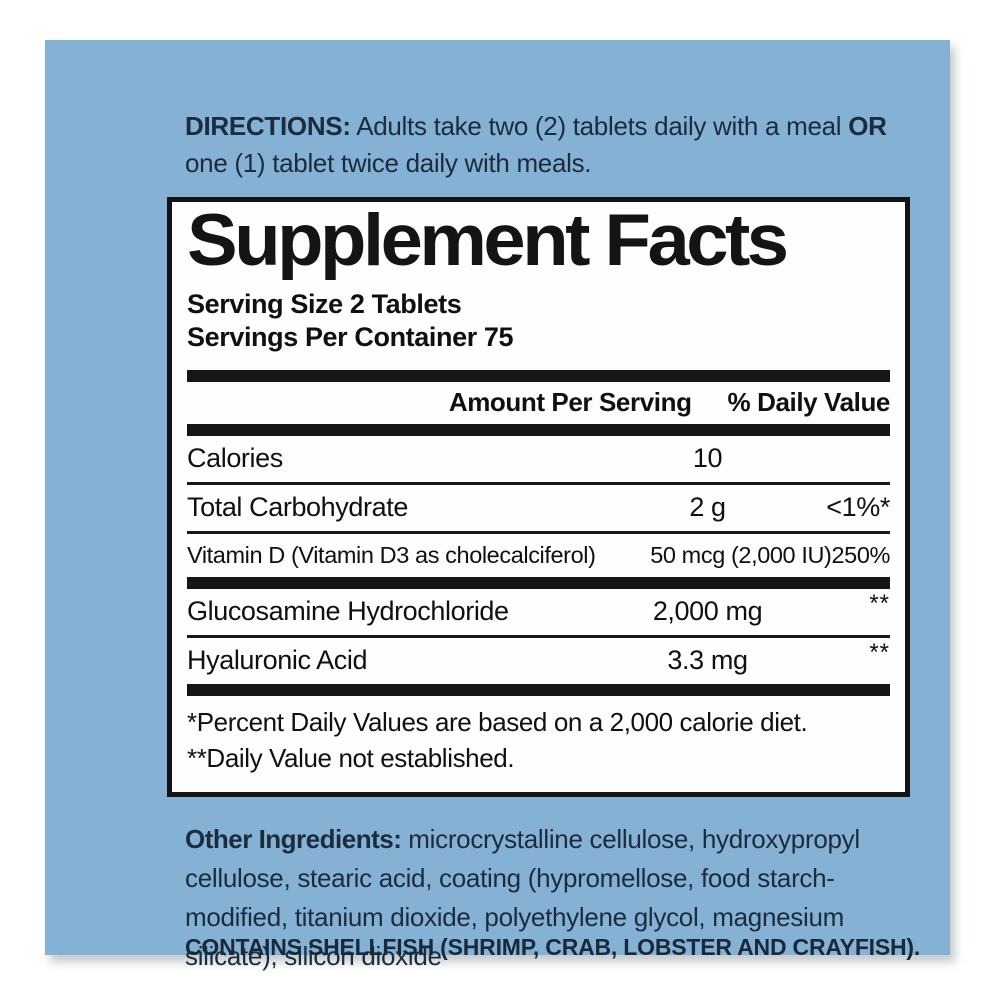 The image size is (1000, 1000). Describe the element at coordinates (538, 612) in the screenshot. I see `table-row-glucosamine: Glucosamine Hydrochloride 2,000 mg **` at that location.